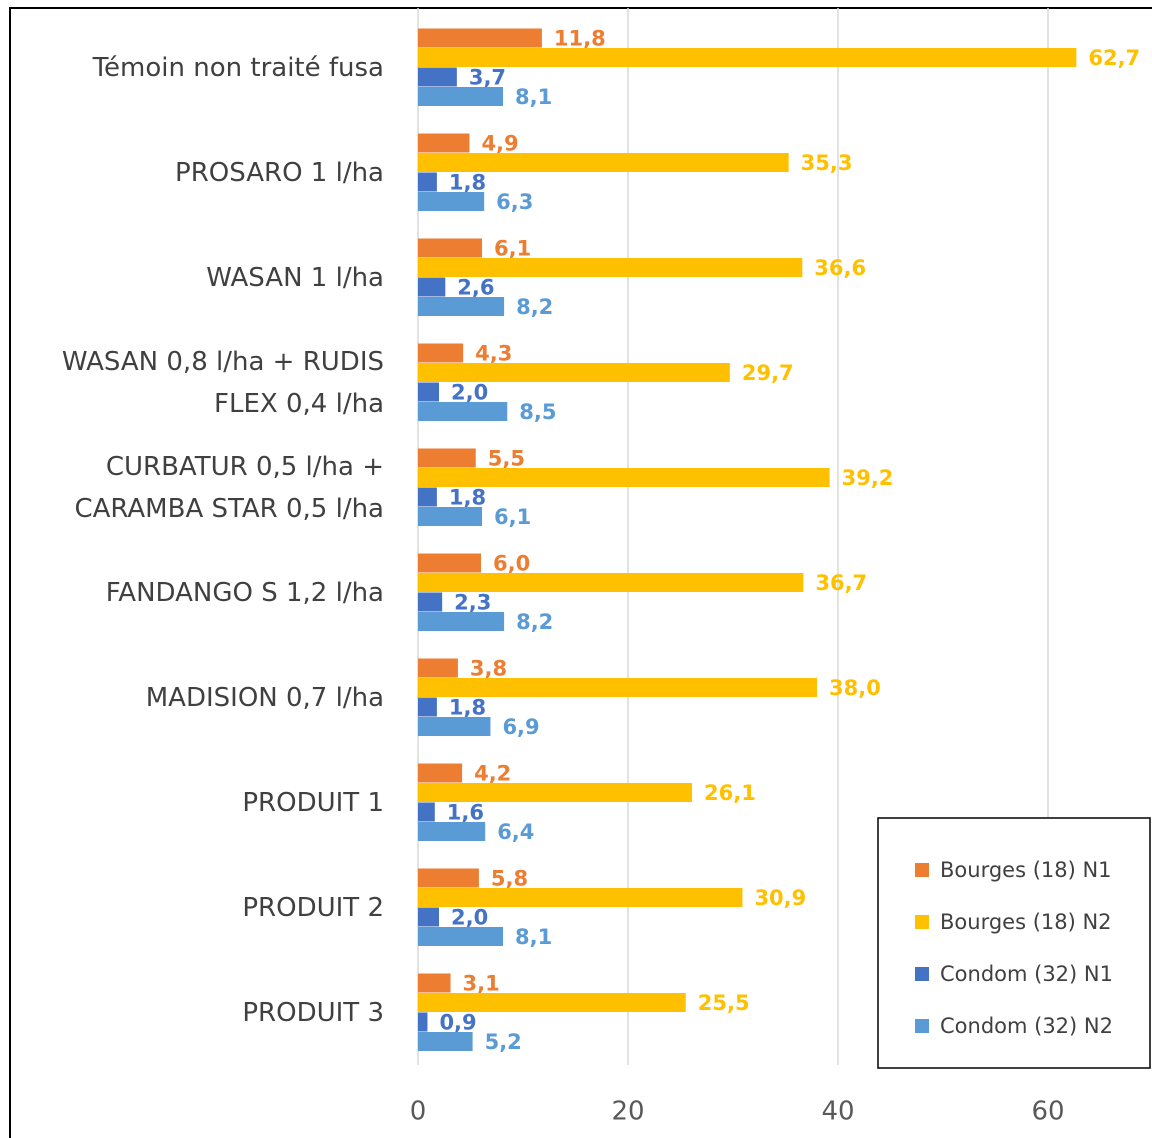 The width and height of the screenshot is (1152, 1138). Describe the element at coordinates (768, 373) in the screenshot. I see `value-label: 29,7` at that location.